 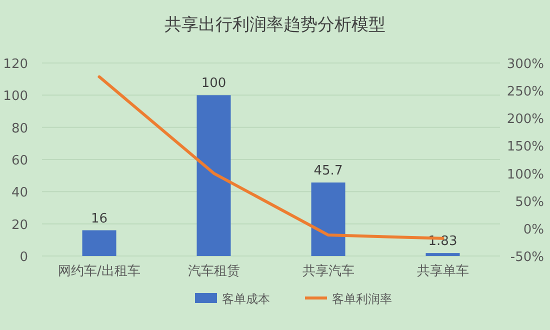 What do you see at coordinates (442, 271) in the screenshot?
I see `x-tick-label: 共享单车` at bounding box center [442, 271].